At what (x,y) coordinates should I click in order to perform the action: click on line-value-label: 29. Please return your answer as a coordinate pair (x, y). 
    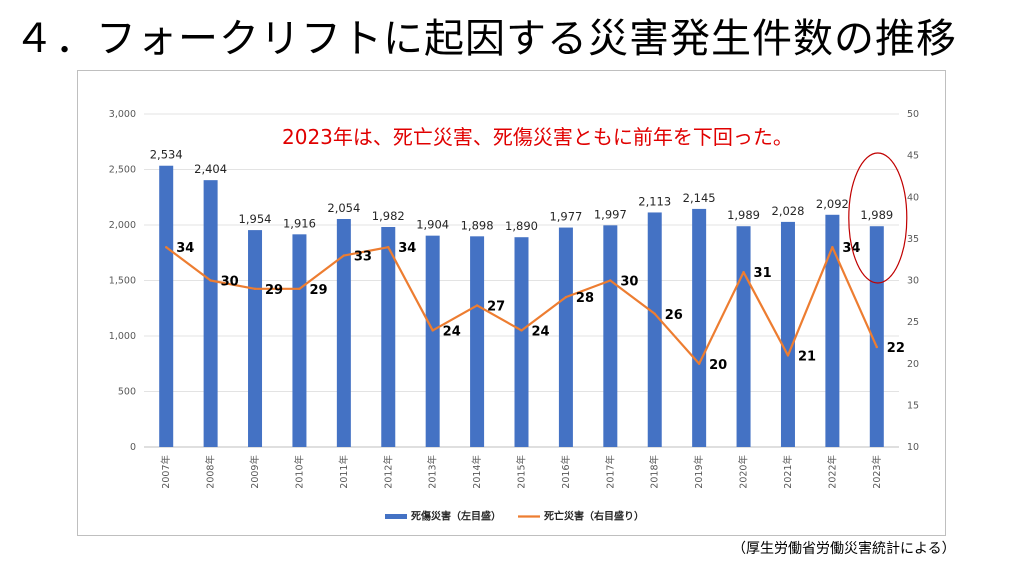
    Looking at the image, I should click on (318, 290).